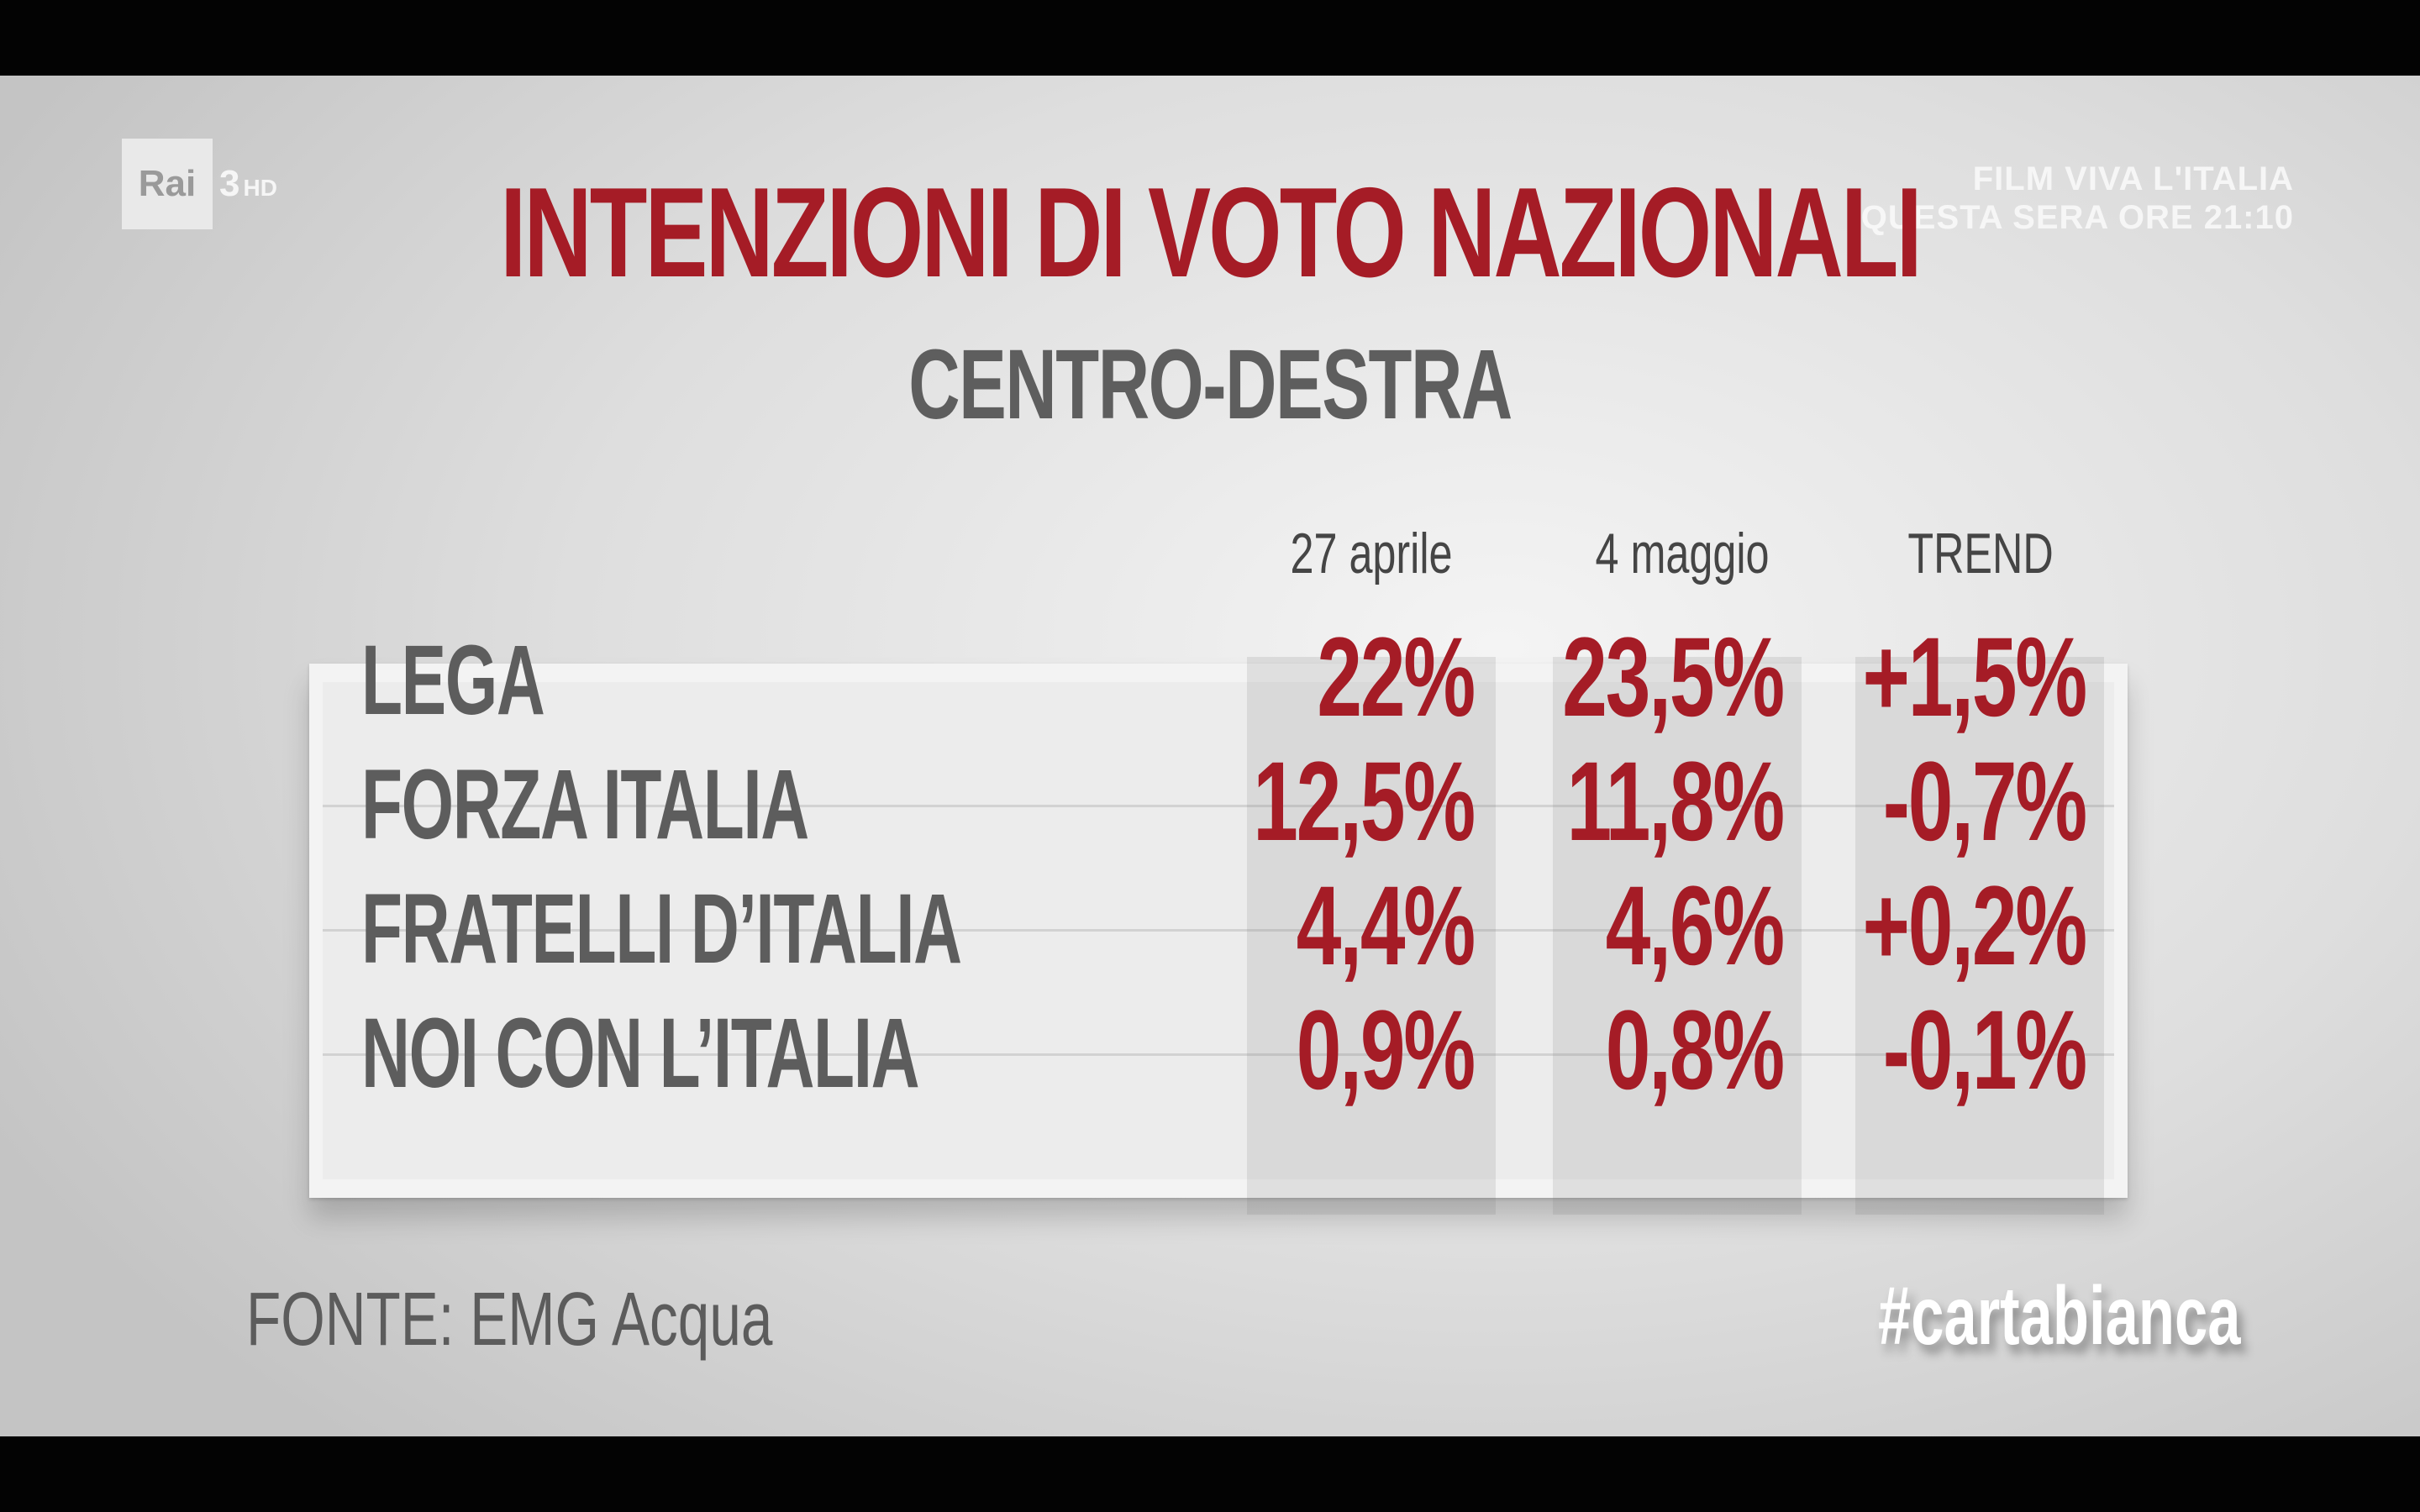 This screenshot has height=1512, width=2420. Describe the element at coordinates (453, 680) in the screenshot. I see `party-name-lega: LEGA` at that location.